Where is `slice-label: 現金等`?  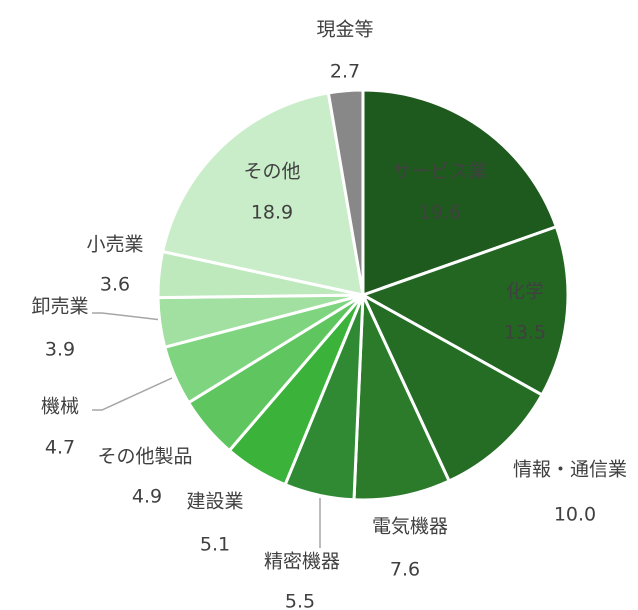
slice-label: 現金等 is located at coordinates (344, 30).